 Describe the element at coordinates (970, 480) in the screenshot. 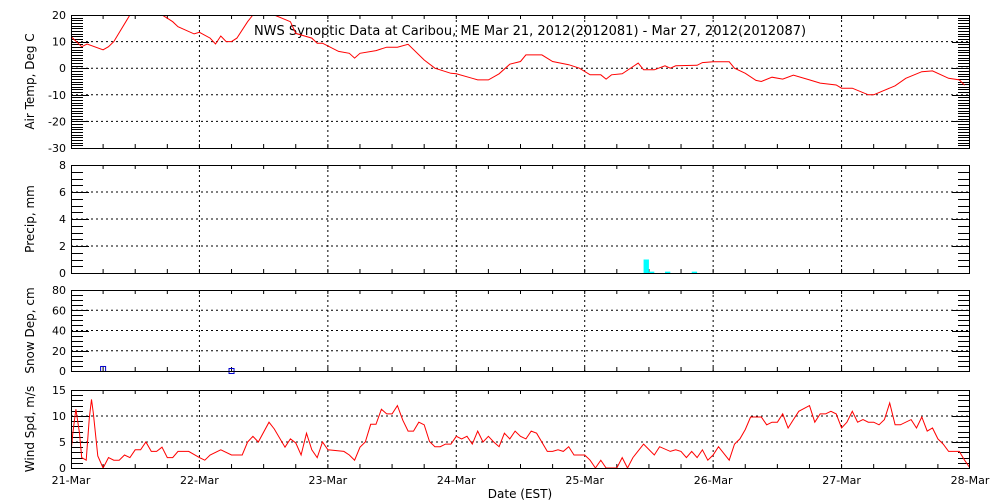

I see `x-tick-label: 28-Mar` at that location.